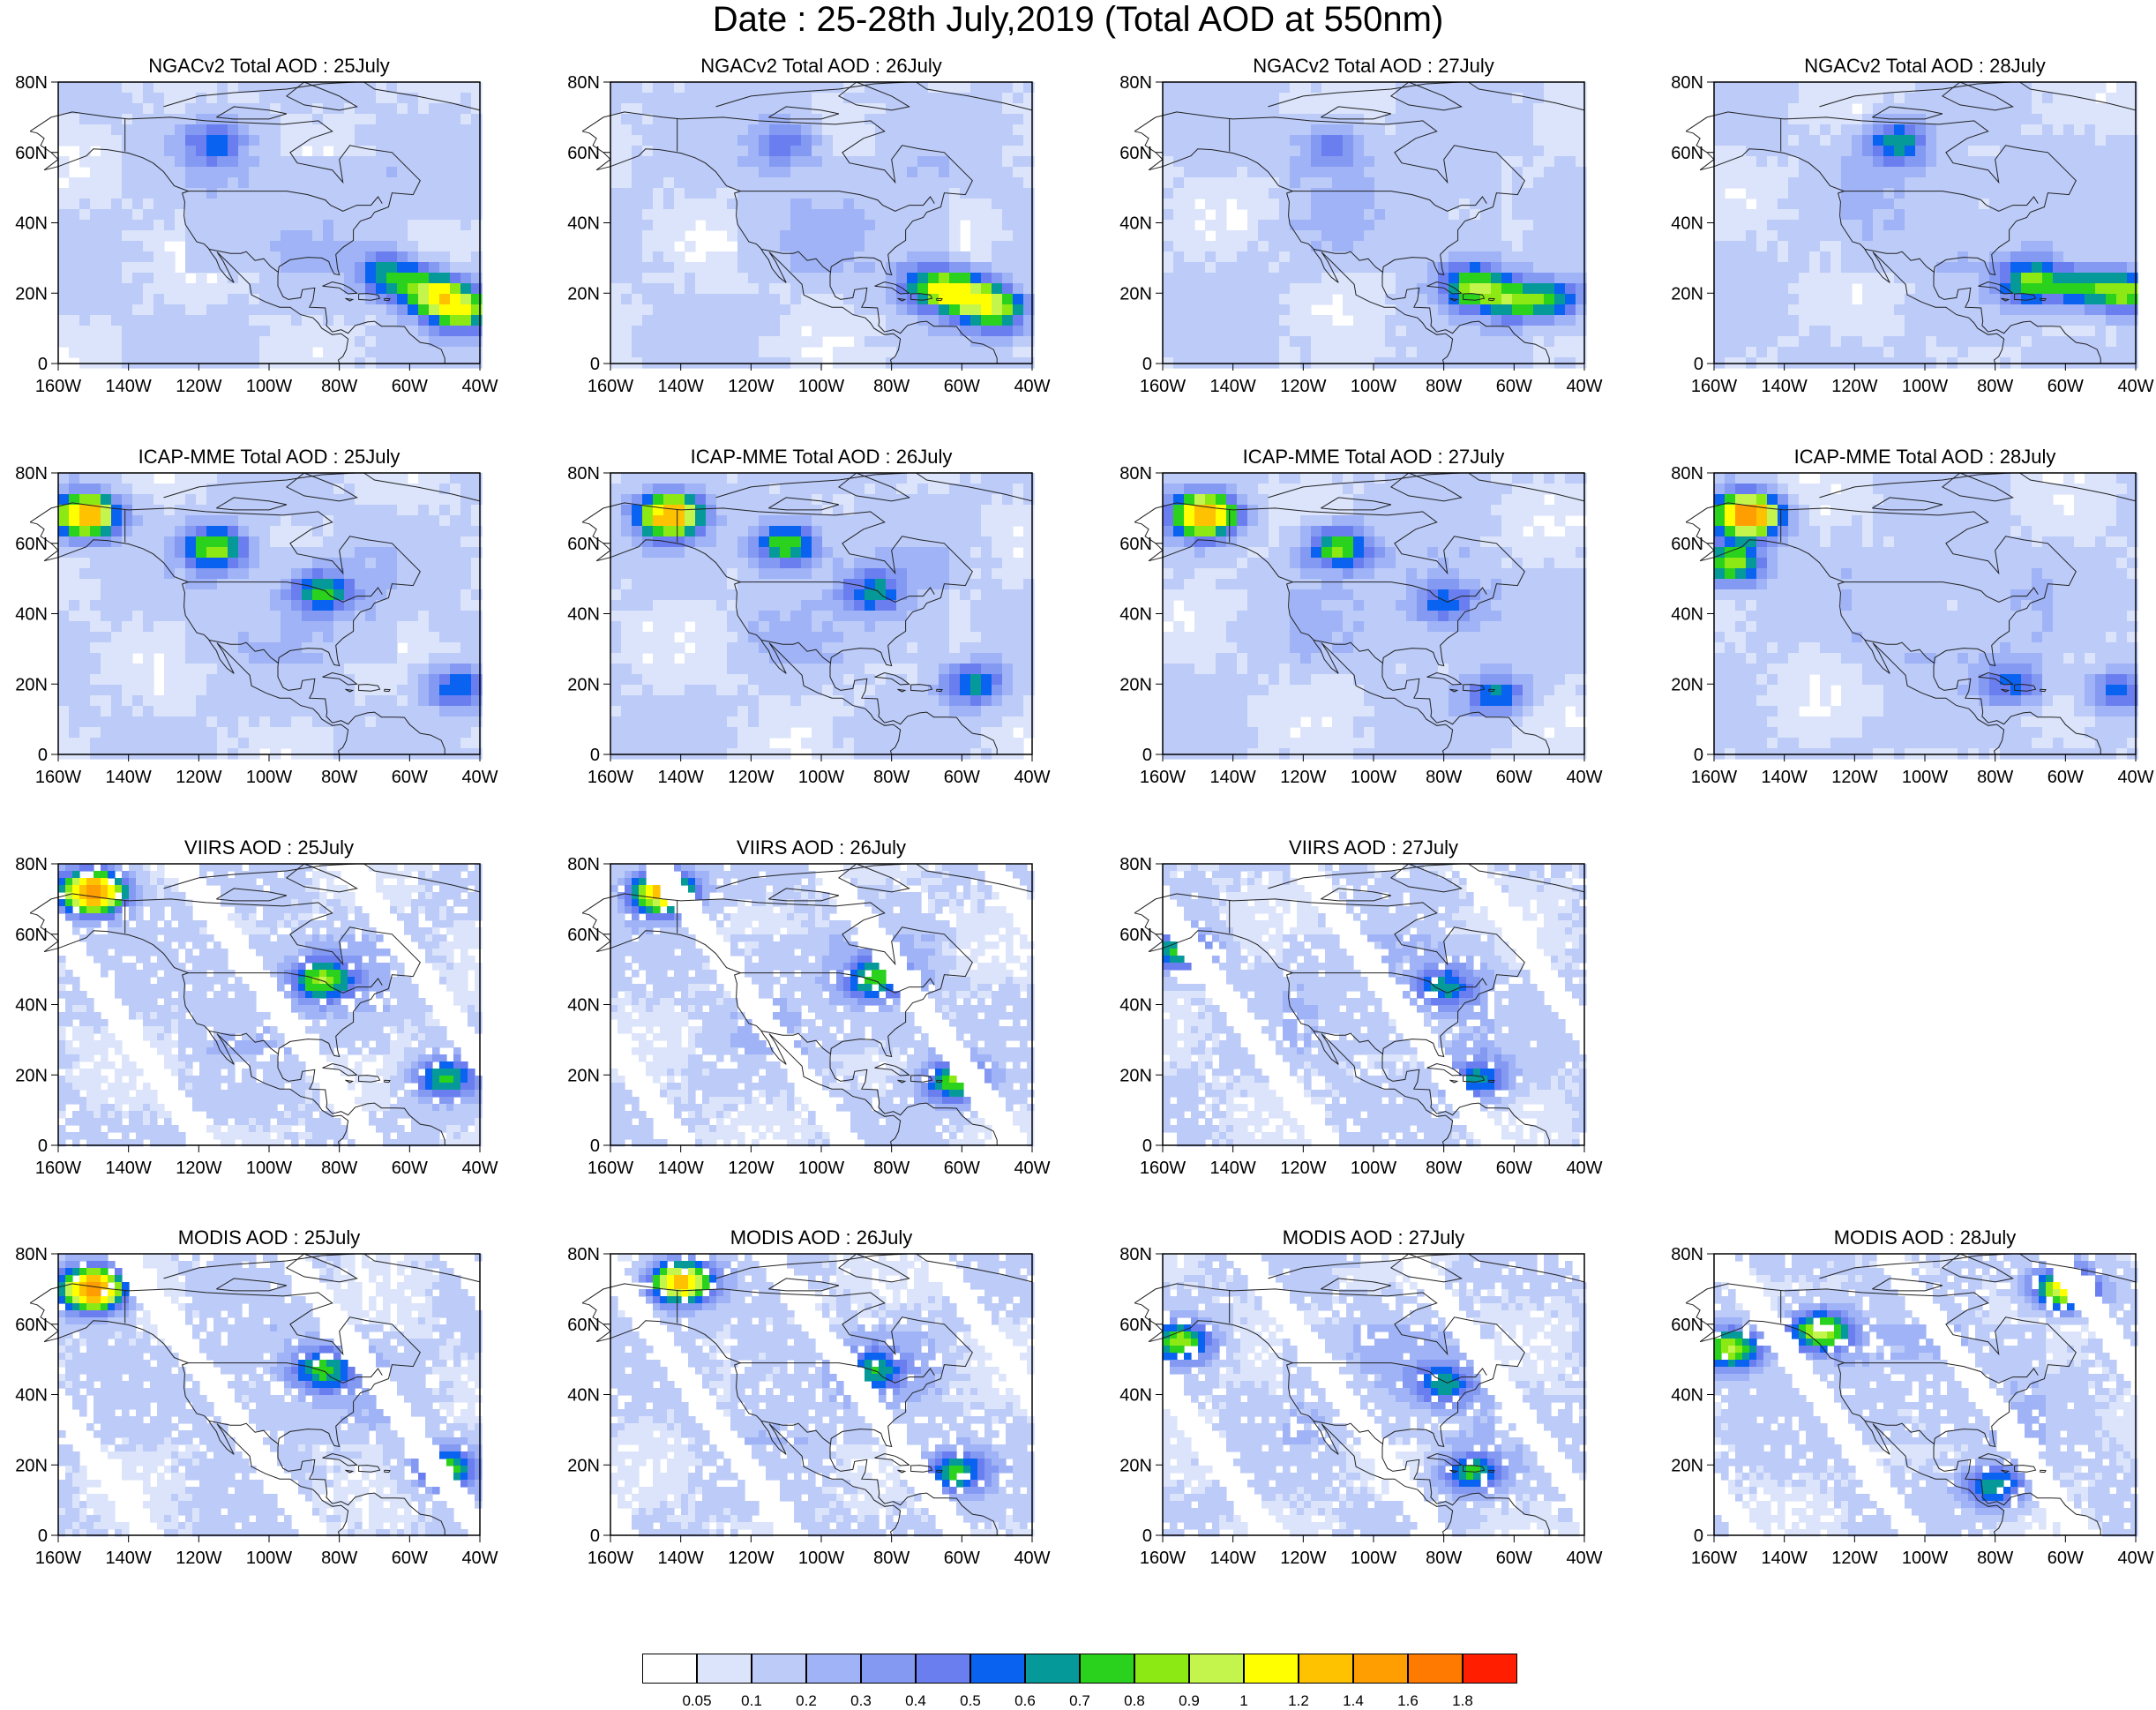  Describe the element at coordinates (1714, 386) in the screenshot. I see `x-tick-label: 160W` at that location.